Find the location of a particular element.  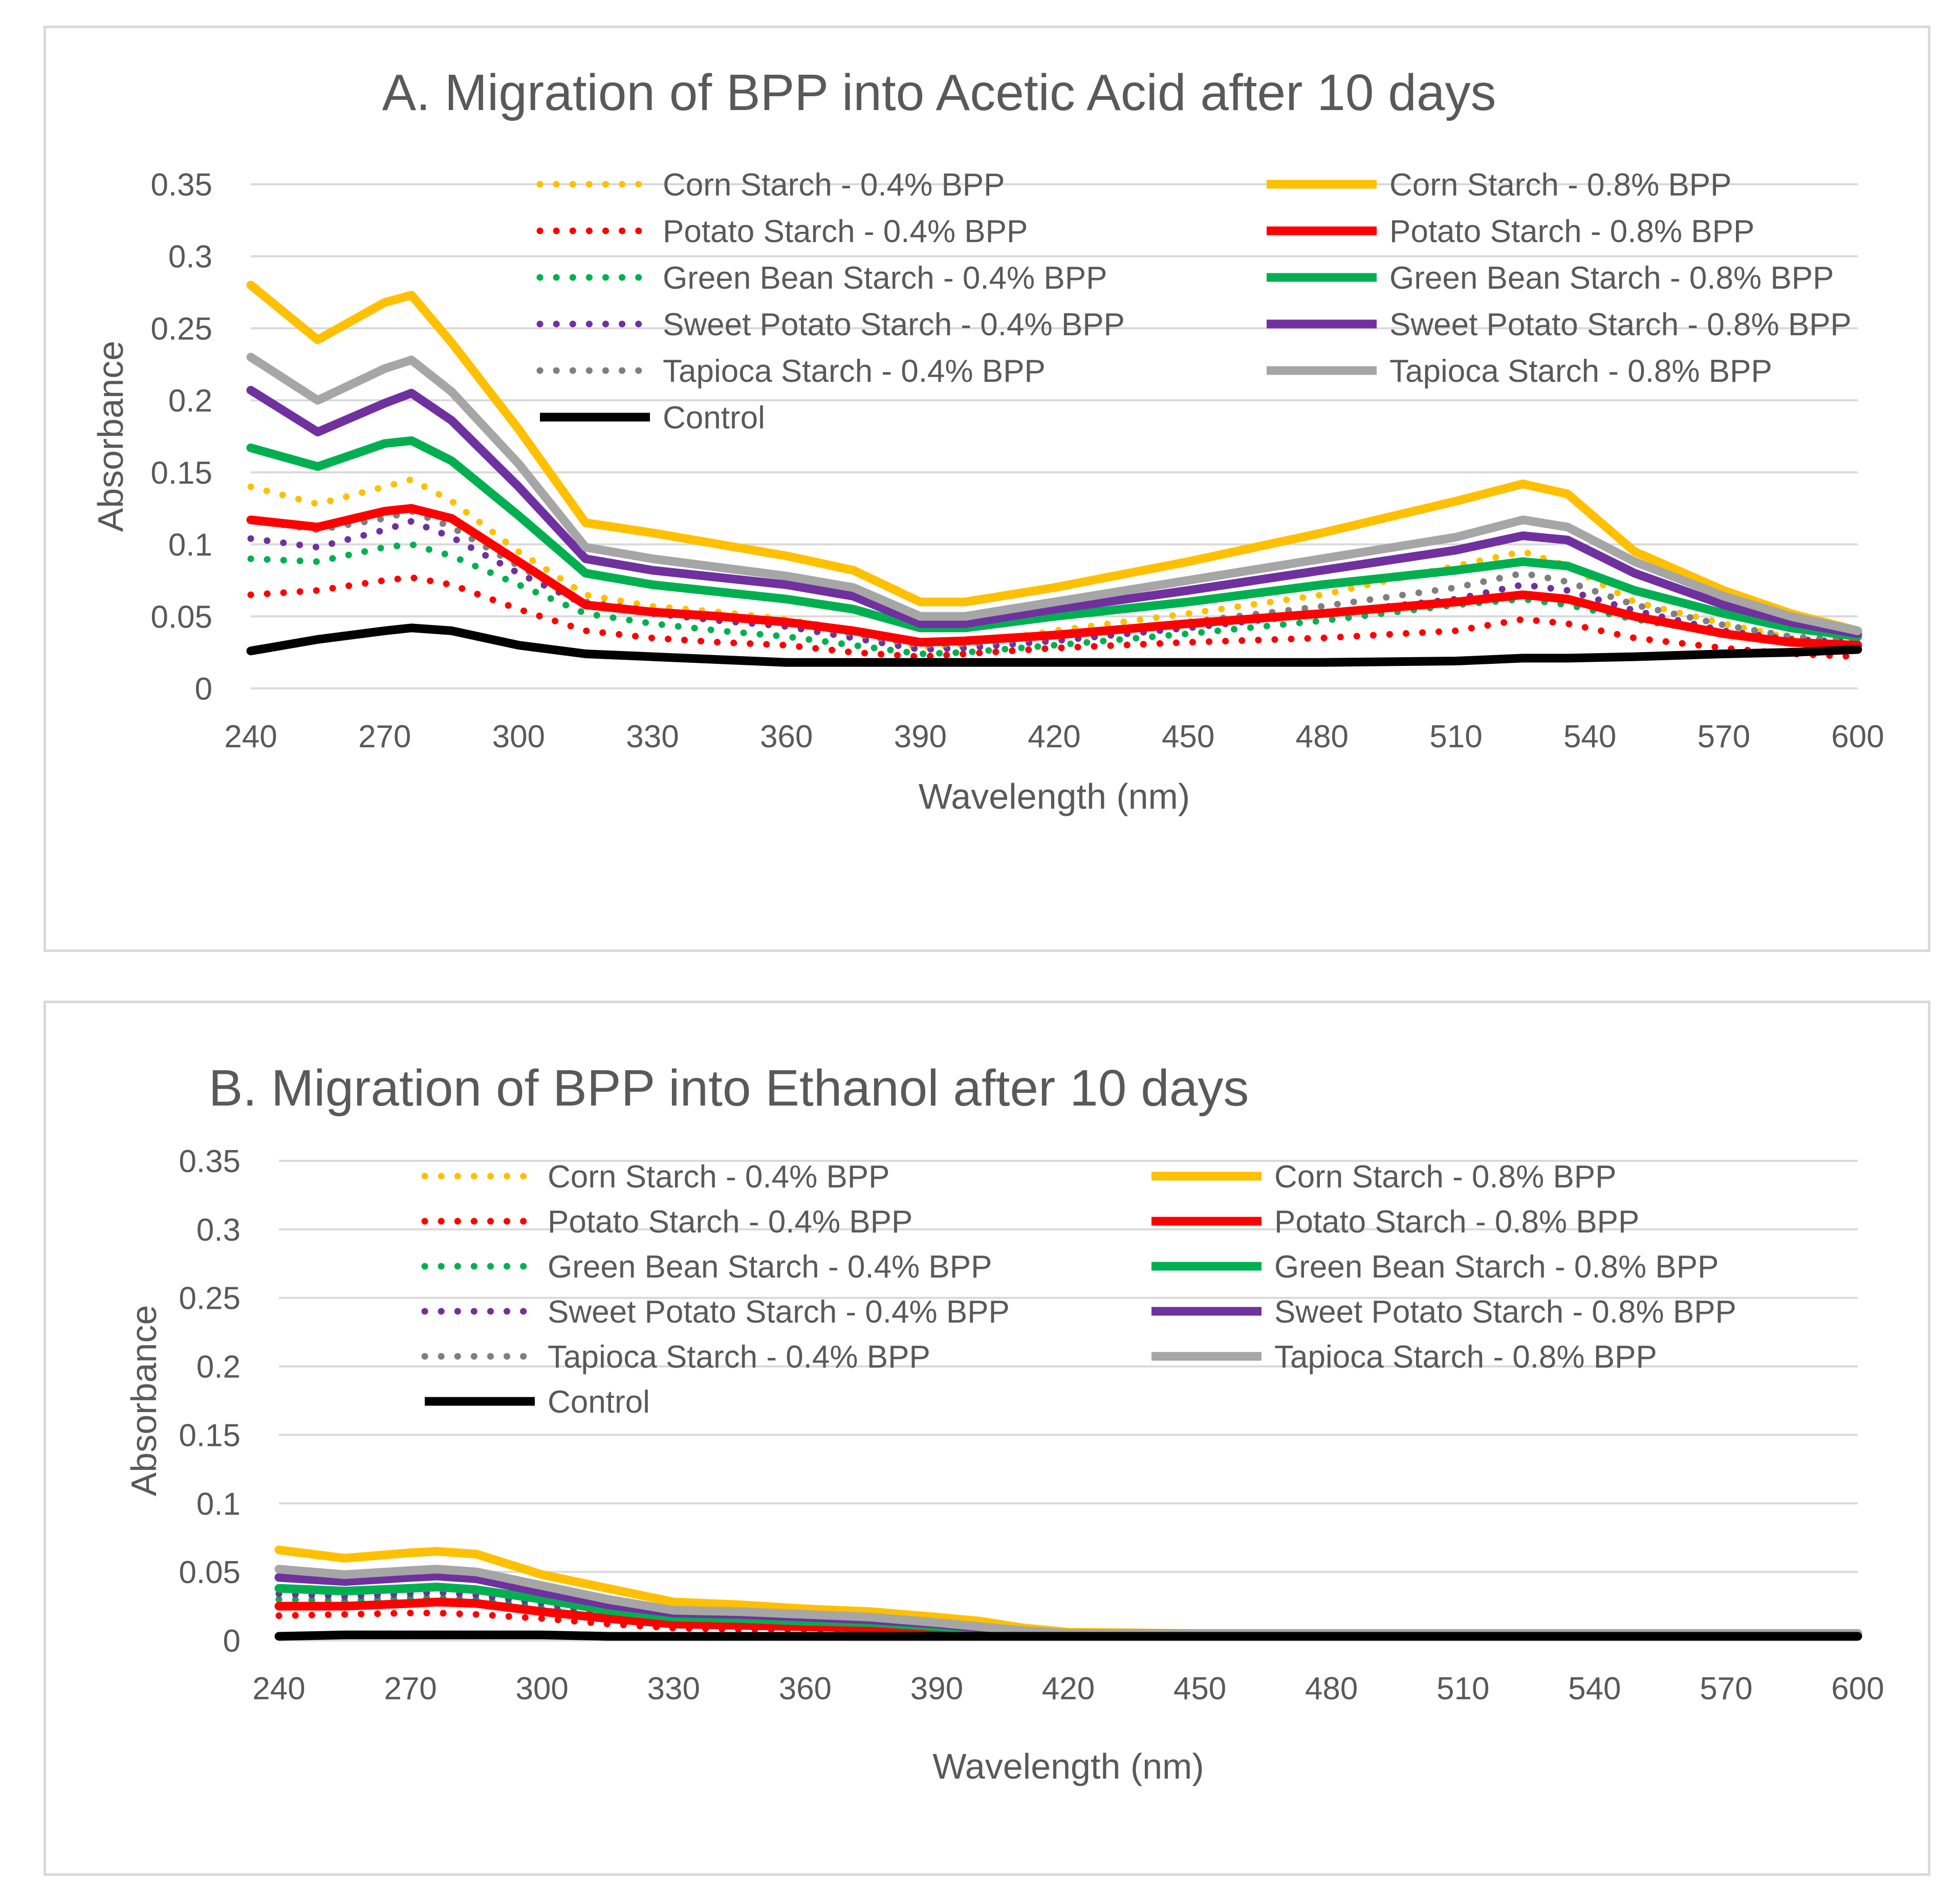

series-line-potato-starch-0-8-bpp is located at coordinates (1054, 577).